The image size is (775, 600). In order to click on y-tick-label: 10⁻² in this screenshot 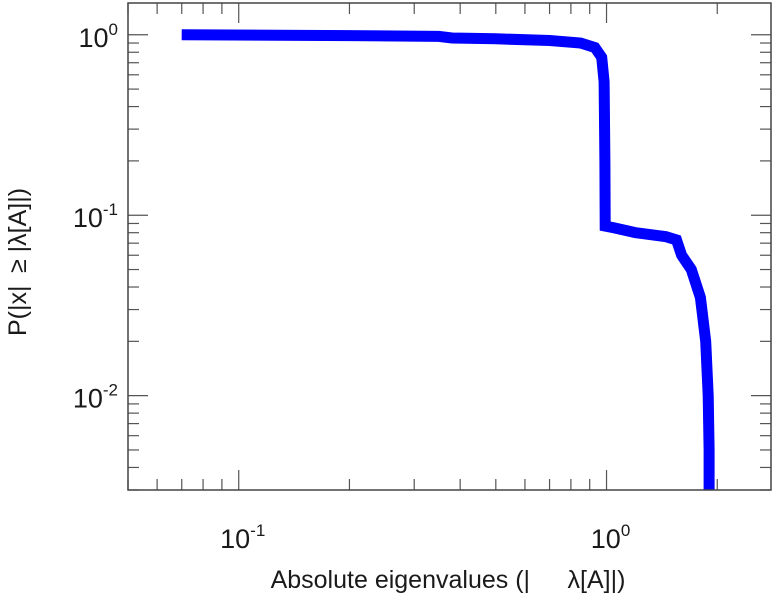, I will do `click(95, 397)`.